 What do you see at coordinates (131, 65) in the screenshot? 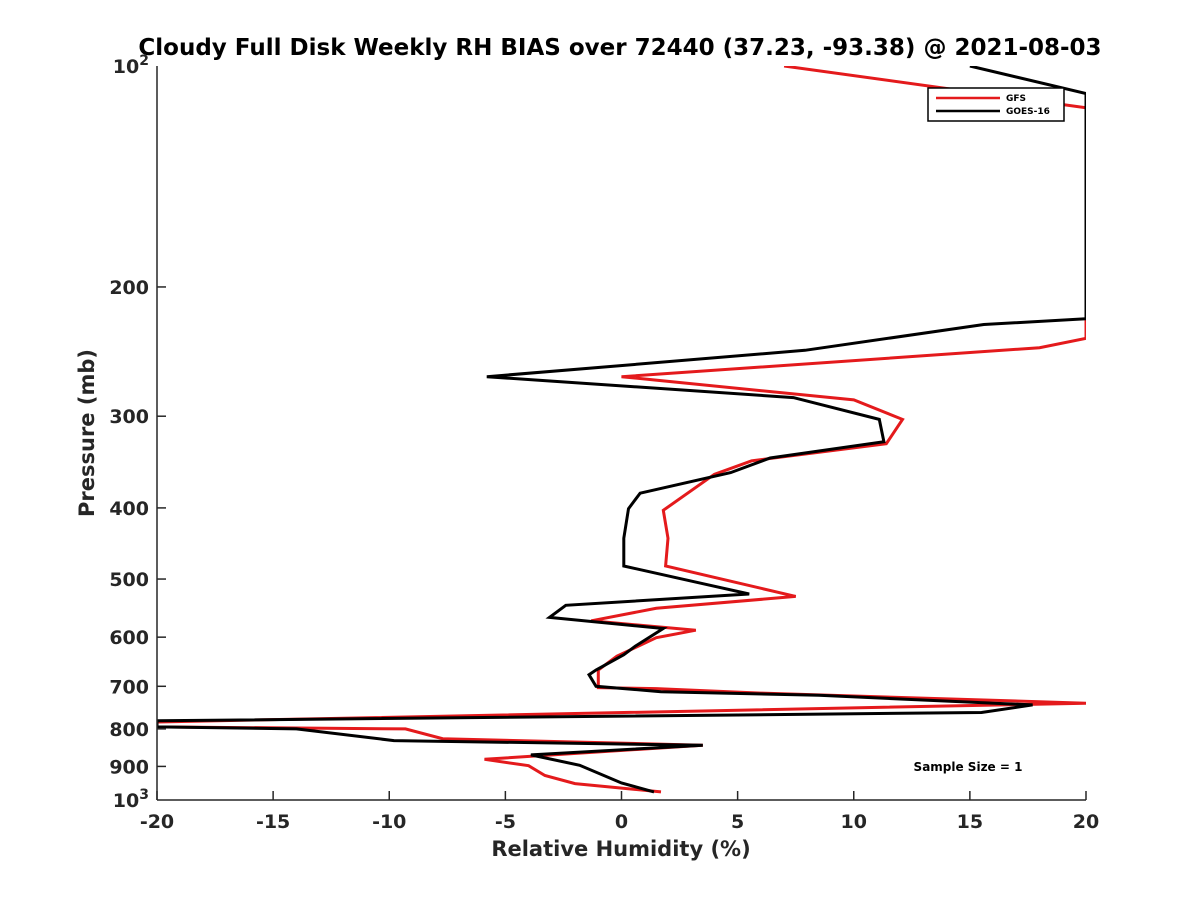
I see `y-decade-label: 102` at bounding box center [131, 65].